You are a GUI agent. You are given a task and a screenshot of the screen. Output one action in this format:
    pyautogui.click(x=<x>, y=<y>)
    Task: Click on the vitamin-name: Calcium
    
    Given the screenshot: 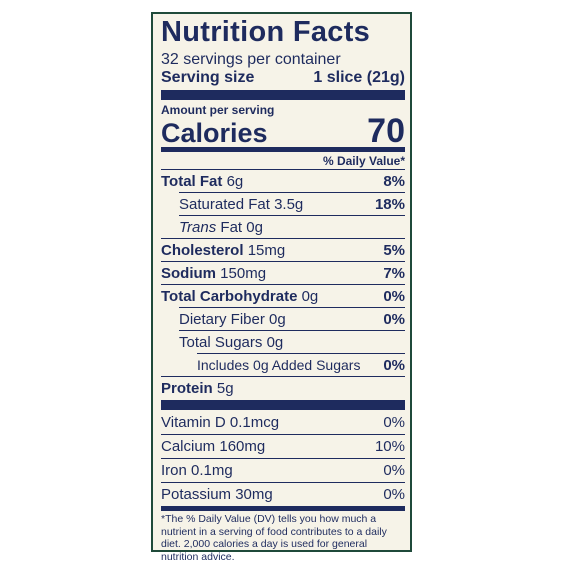 What is the action you would take?
    pyautogui.click(x=188, y=446)
    